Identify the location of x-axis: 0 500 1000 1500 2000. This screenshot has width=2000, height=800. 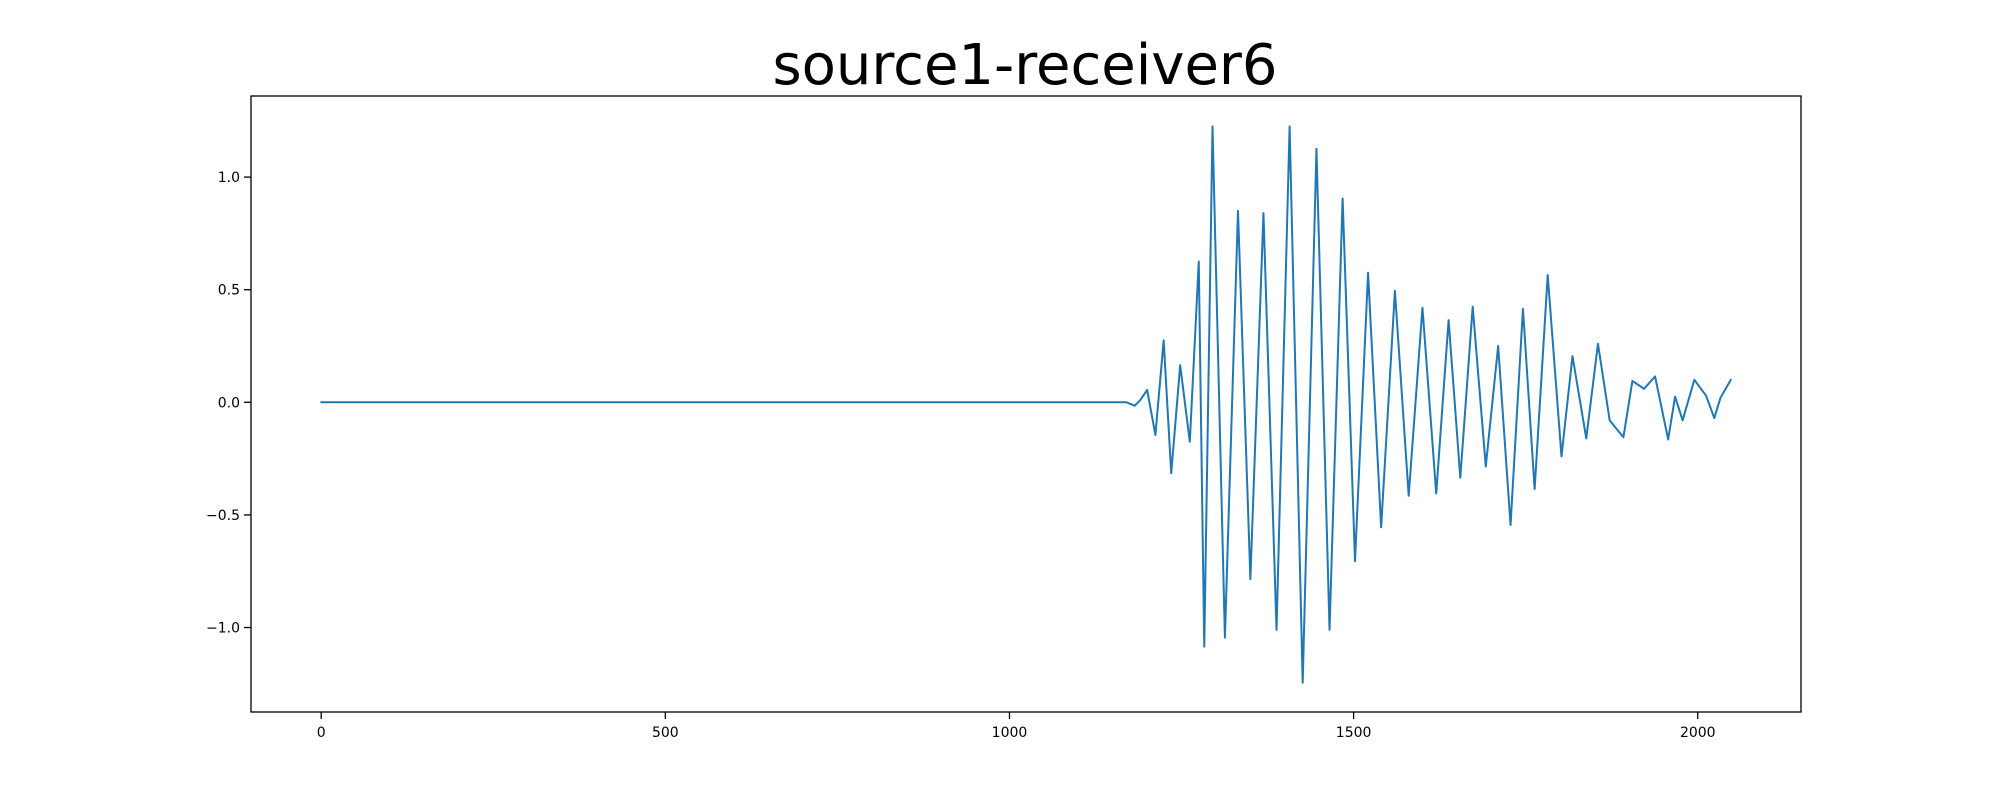
(1016, 726).